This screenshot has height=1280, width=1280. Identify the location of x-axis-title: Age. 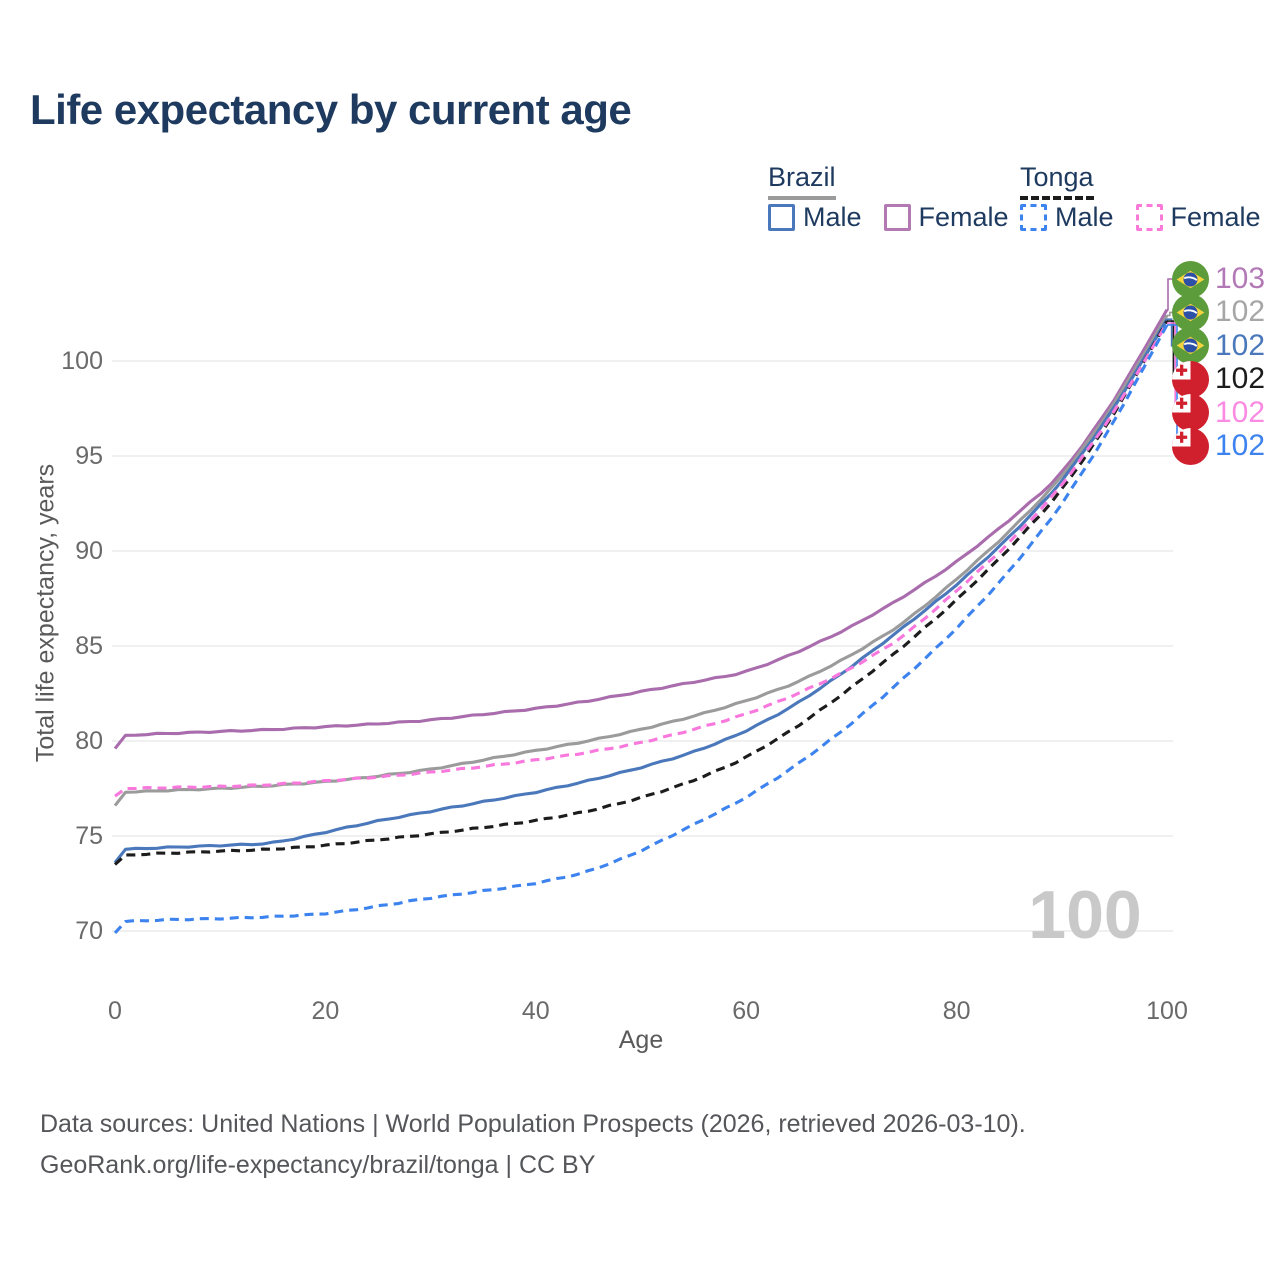
(641, 1040).